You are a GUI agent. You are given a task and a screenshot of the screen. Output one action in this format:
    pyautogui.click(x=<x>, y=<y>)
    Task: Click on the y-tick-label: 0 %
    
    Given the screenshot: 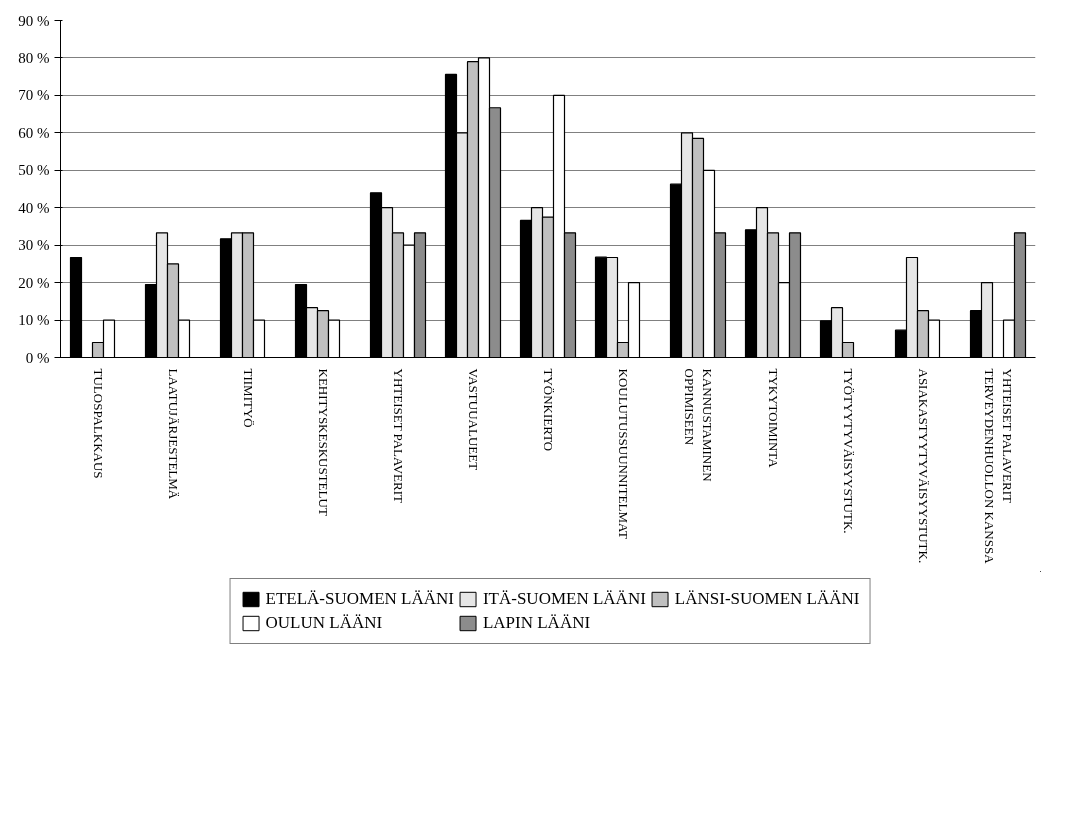 What is the action you would take?
    pyautogui.click(x=37, y=357)
    